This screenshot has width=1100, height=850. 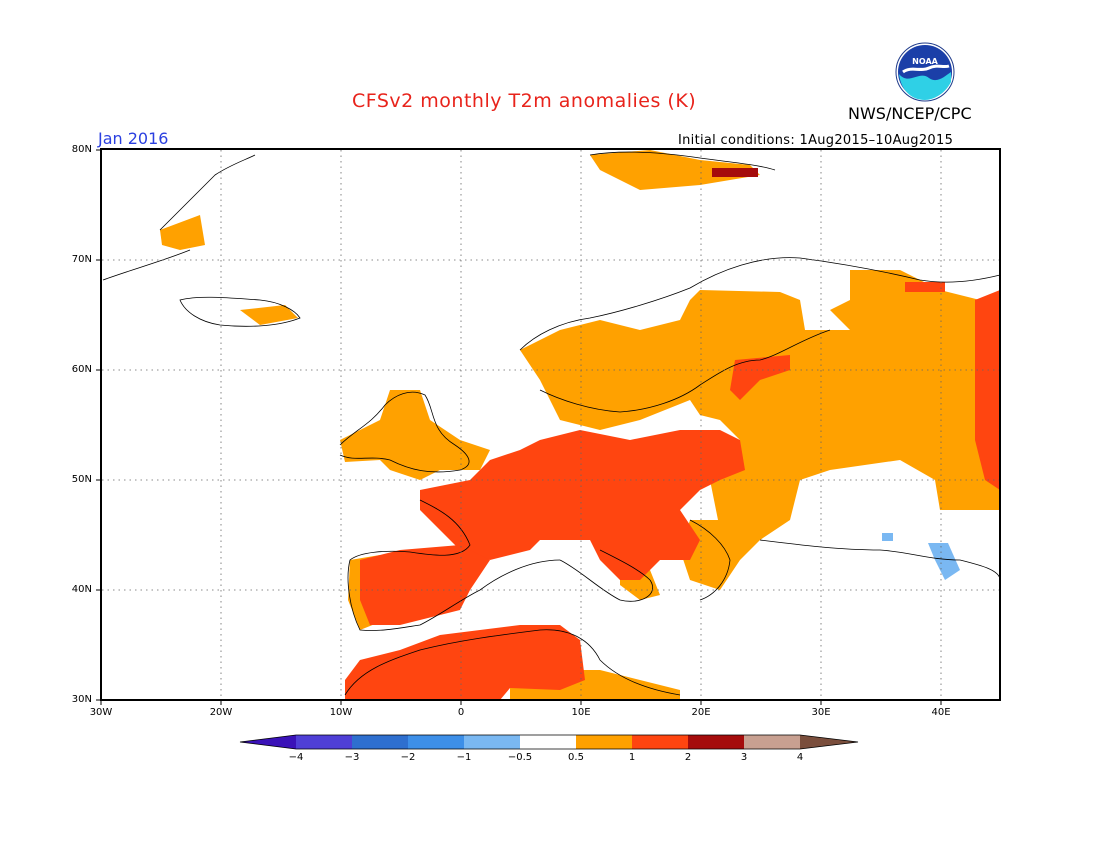 I want to click on legend-tick-label: −0.5, so click(x=520, y=757).